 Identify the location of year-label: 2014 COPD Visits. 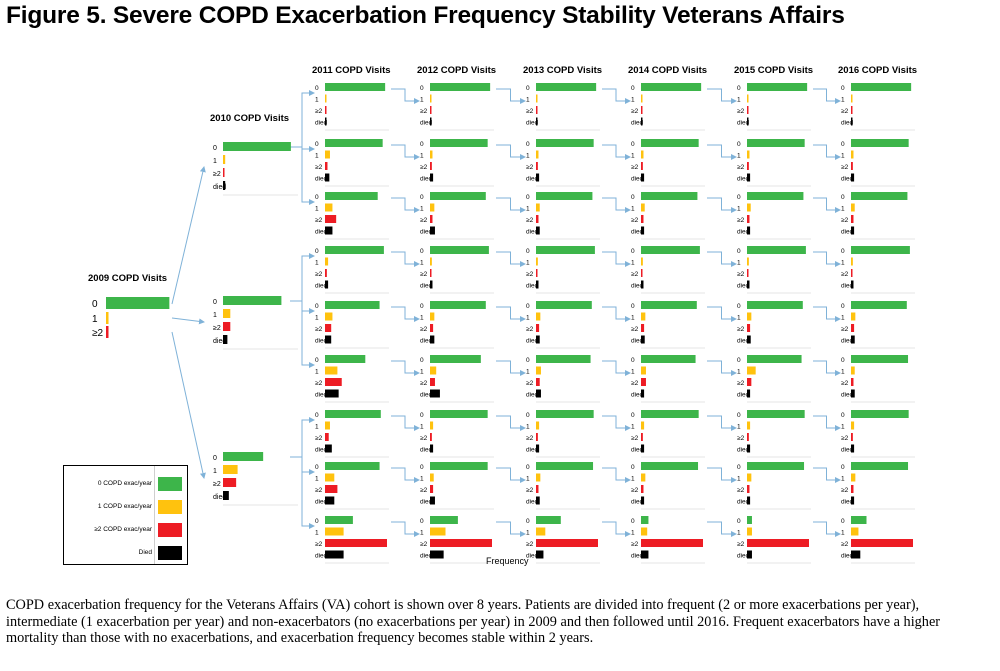
(667, 70).